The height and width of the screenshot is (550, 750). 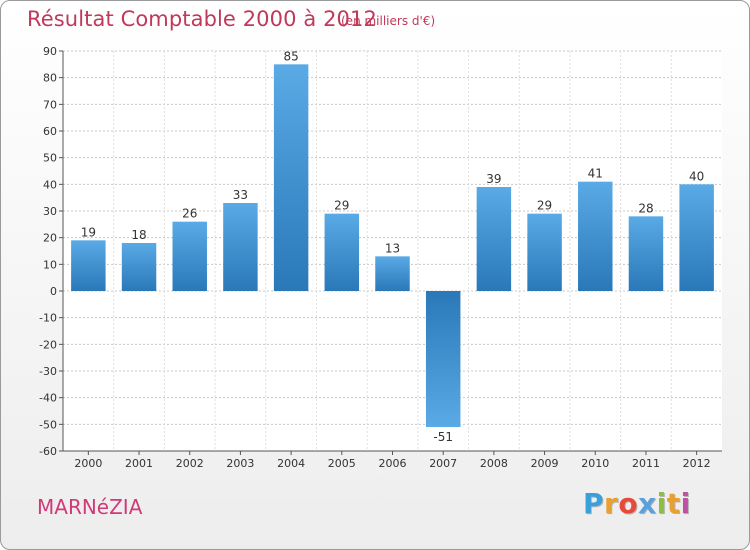 I want to click on logo-letter: o, so click(x=628, y=503).